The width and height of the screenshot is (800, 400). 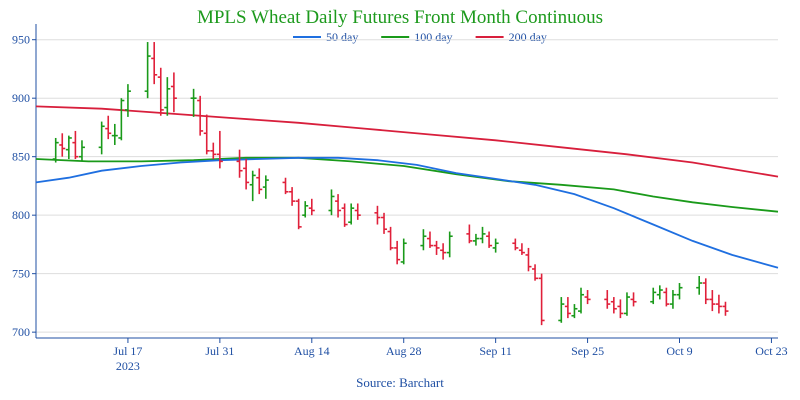 What do you see at coordinates (495, 351) in the screenshot?
I see `x-tick-label: Sep 11` at bounding box center [495, 351].